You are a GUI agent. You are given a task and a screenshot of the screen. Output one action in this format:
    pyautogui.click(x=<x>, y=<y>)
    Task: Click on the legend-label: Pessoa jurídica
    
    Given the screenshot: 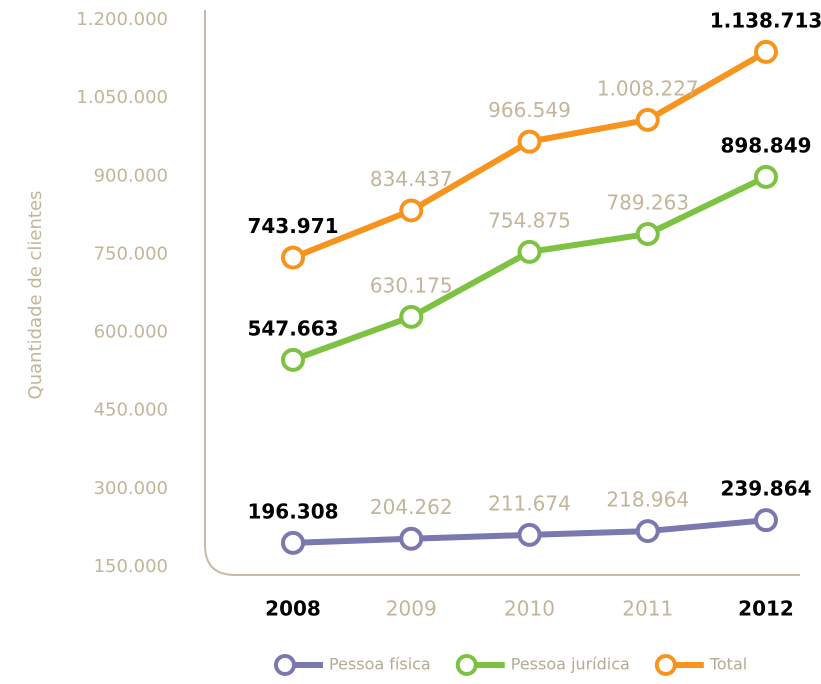 What is the action you would take?
    pyautogui.click(x=570, y=664)
    